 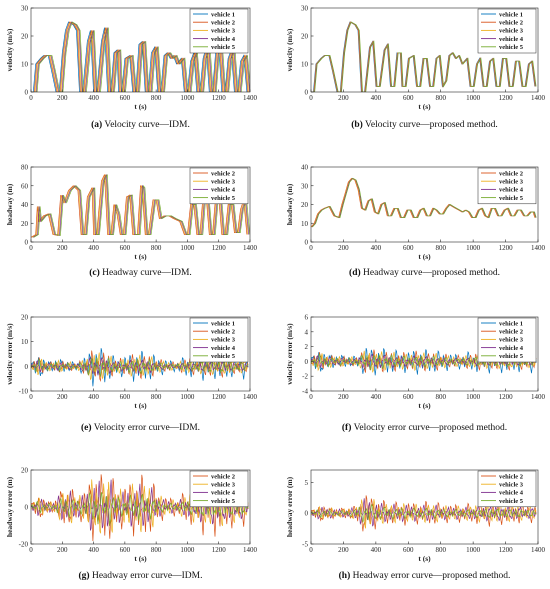 What do you see at coordinates (146, 125) in the screenshot?
I see `caption-text: Velocity curve—IDM.` at bounding box center [146, 125].